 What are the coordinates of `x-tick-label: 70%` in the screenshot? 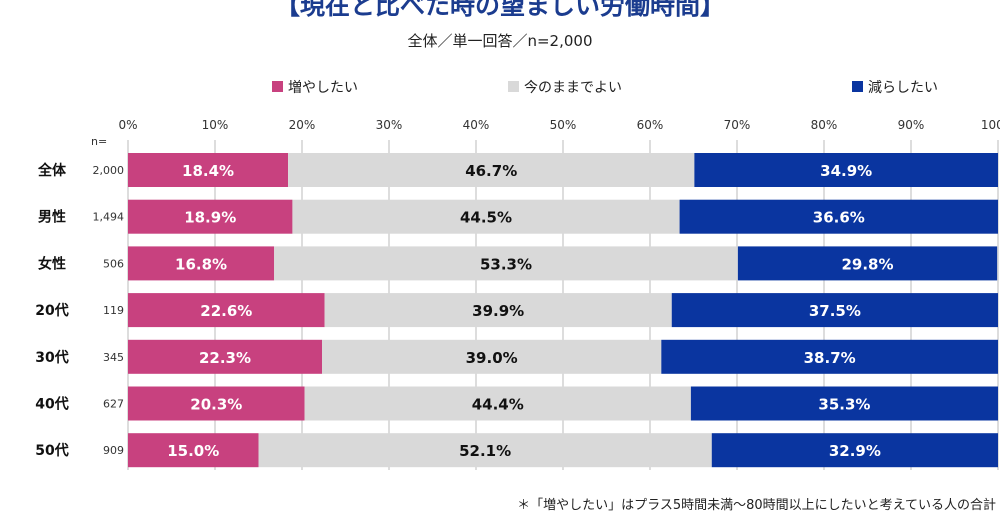 It's located at (737, 125).